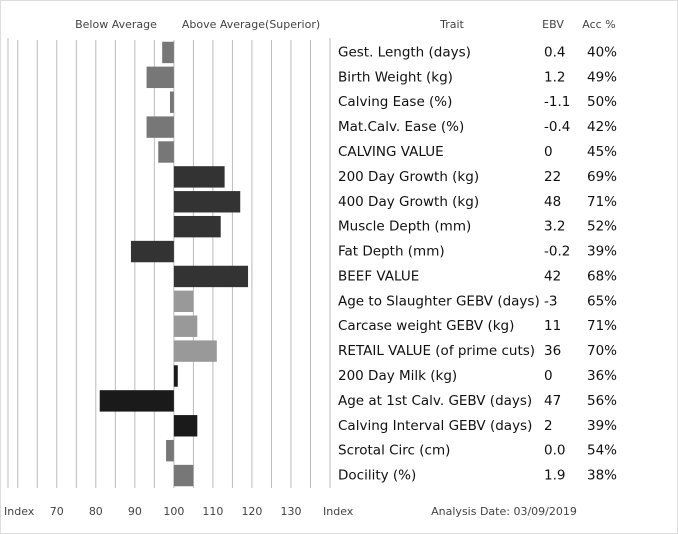 This screenshot has height=534, width=678. I want to click on trait: Docility (%), so click(377, 476).